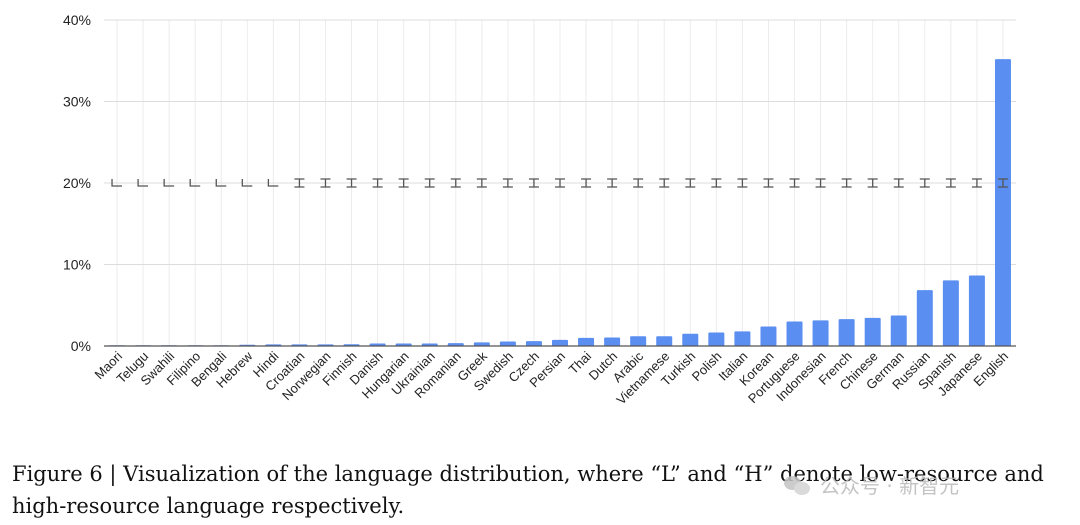 This screenshot has height=525, width=1080. What do you see at coordinates (820, 333) in the screenshot?
I see `bar-indonesian` at bounding box center [820, 333].